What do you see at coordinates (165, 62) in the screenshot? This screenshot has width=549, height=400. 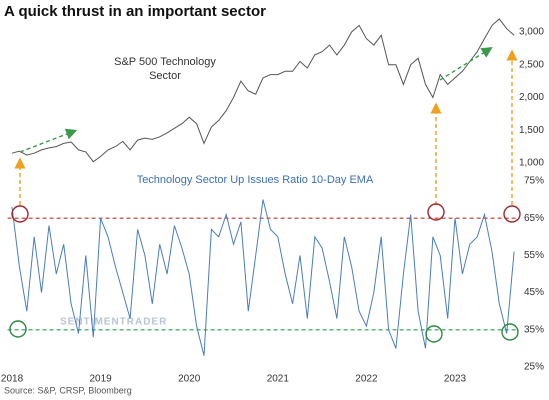 I see `annotation: S&P 500 Technology` at bounding box center [165, 62].